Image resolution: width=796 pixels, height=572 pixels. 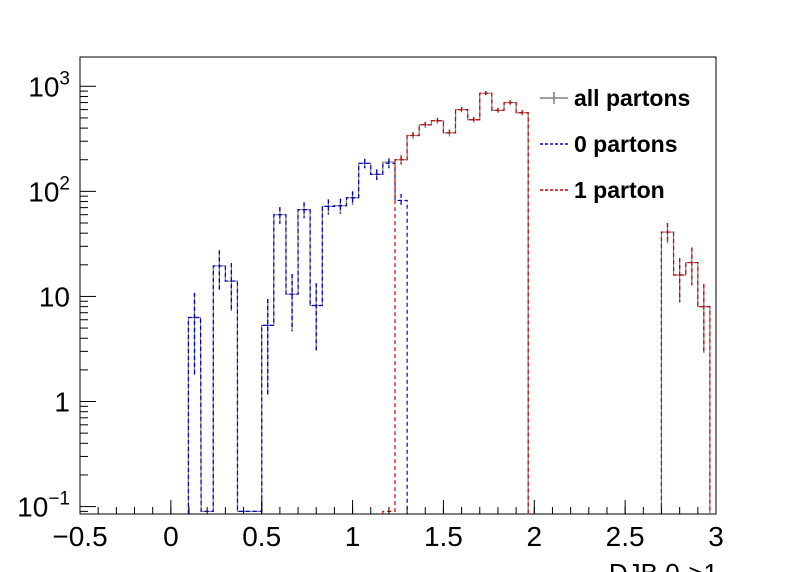 I want to click on y-tick-label: 10⁻¹, so click(x=43, y=506).